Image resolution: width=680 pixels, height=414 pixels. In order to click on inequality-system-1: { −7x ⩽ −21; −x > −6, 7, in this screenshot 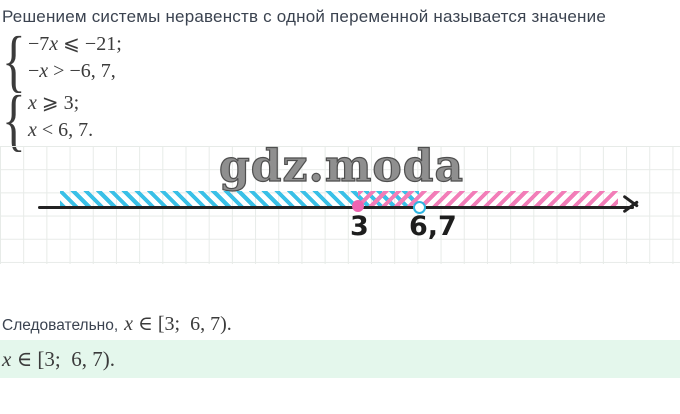, I will do `click(62, 61)`.